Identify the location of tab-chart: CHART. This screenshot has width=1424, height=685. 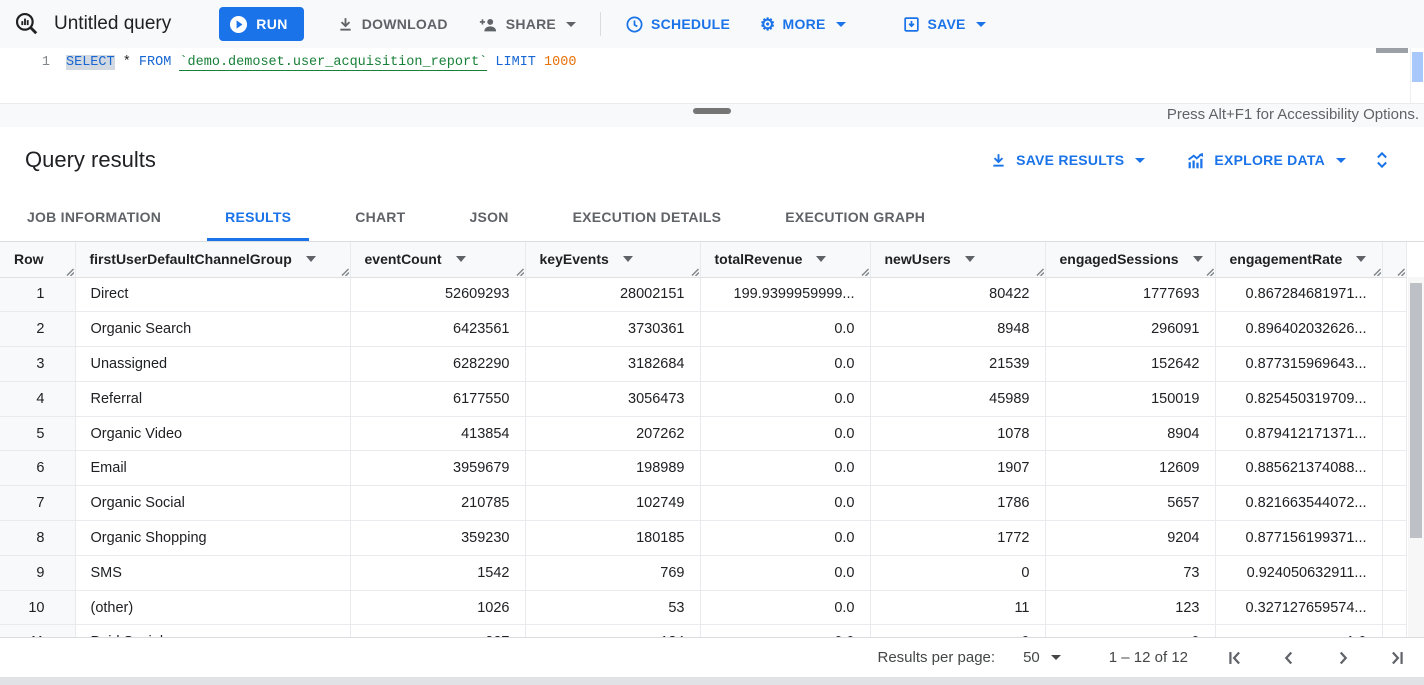
(380, 217).